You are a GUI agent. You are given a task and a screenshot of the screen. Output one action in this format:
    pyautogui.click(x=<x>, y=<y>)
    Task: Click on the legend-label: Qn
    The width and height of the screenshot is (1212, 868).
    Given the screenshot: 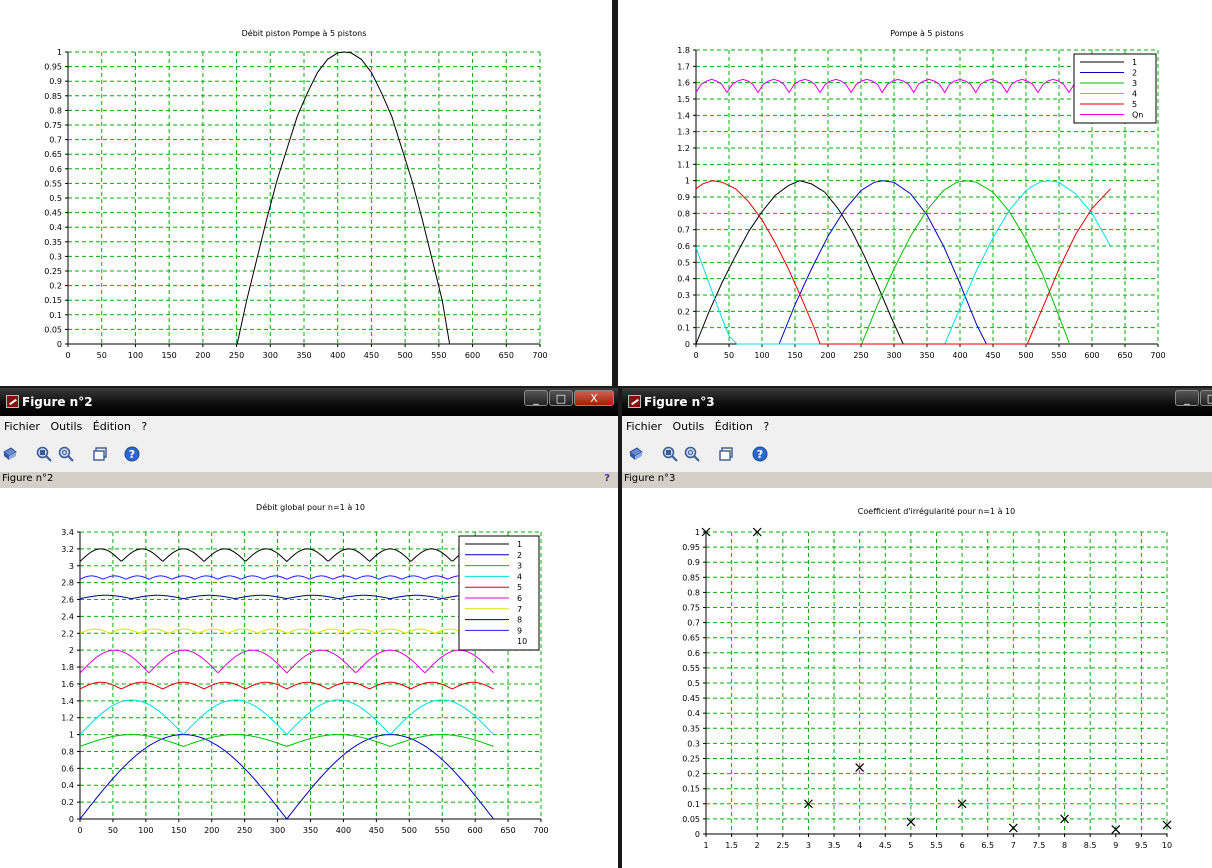 What is the action you would take?
    pyautogui.click(x=1137, y=115)
    